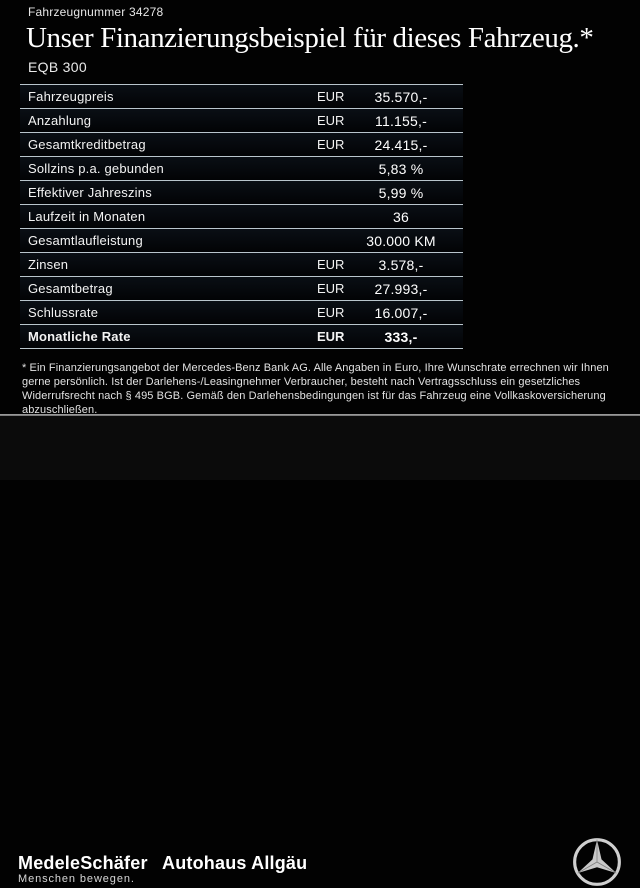  I want to click on row-value-group: EUR 27.993,-, so click(390, 289).